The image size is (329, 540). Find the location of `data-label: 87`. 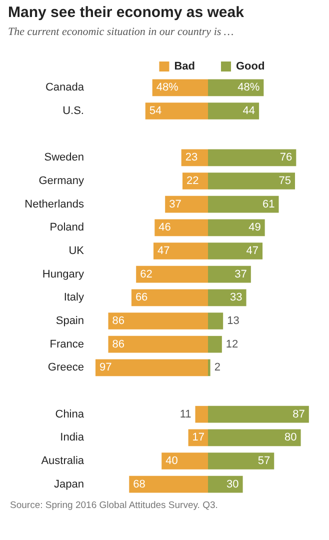

data-label: 87 is located at coordinates (298, 414).